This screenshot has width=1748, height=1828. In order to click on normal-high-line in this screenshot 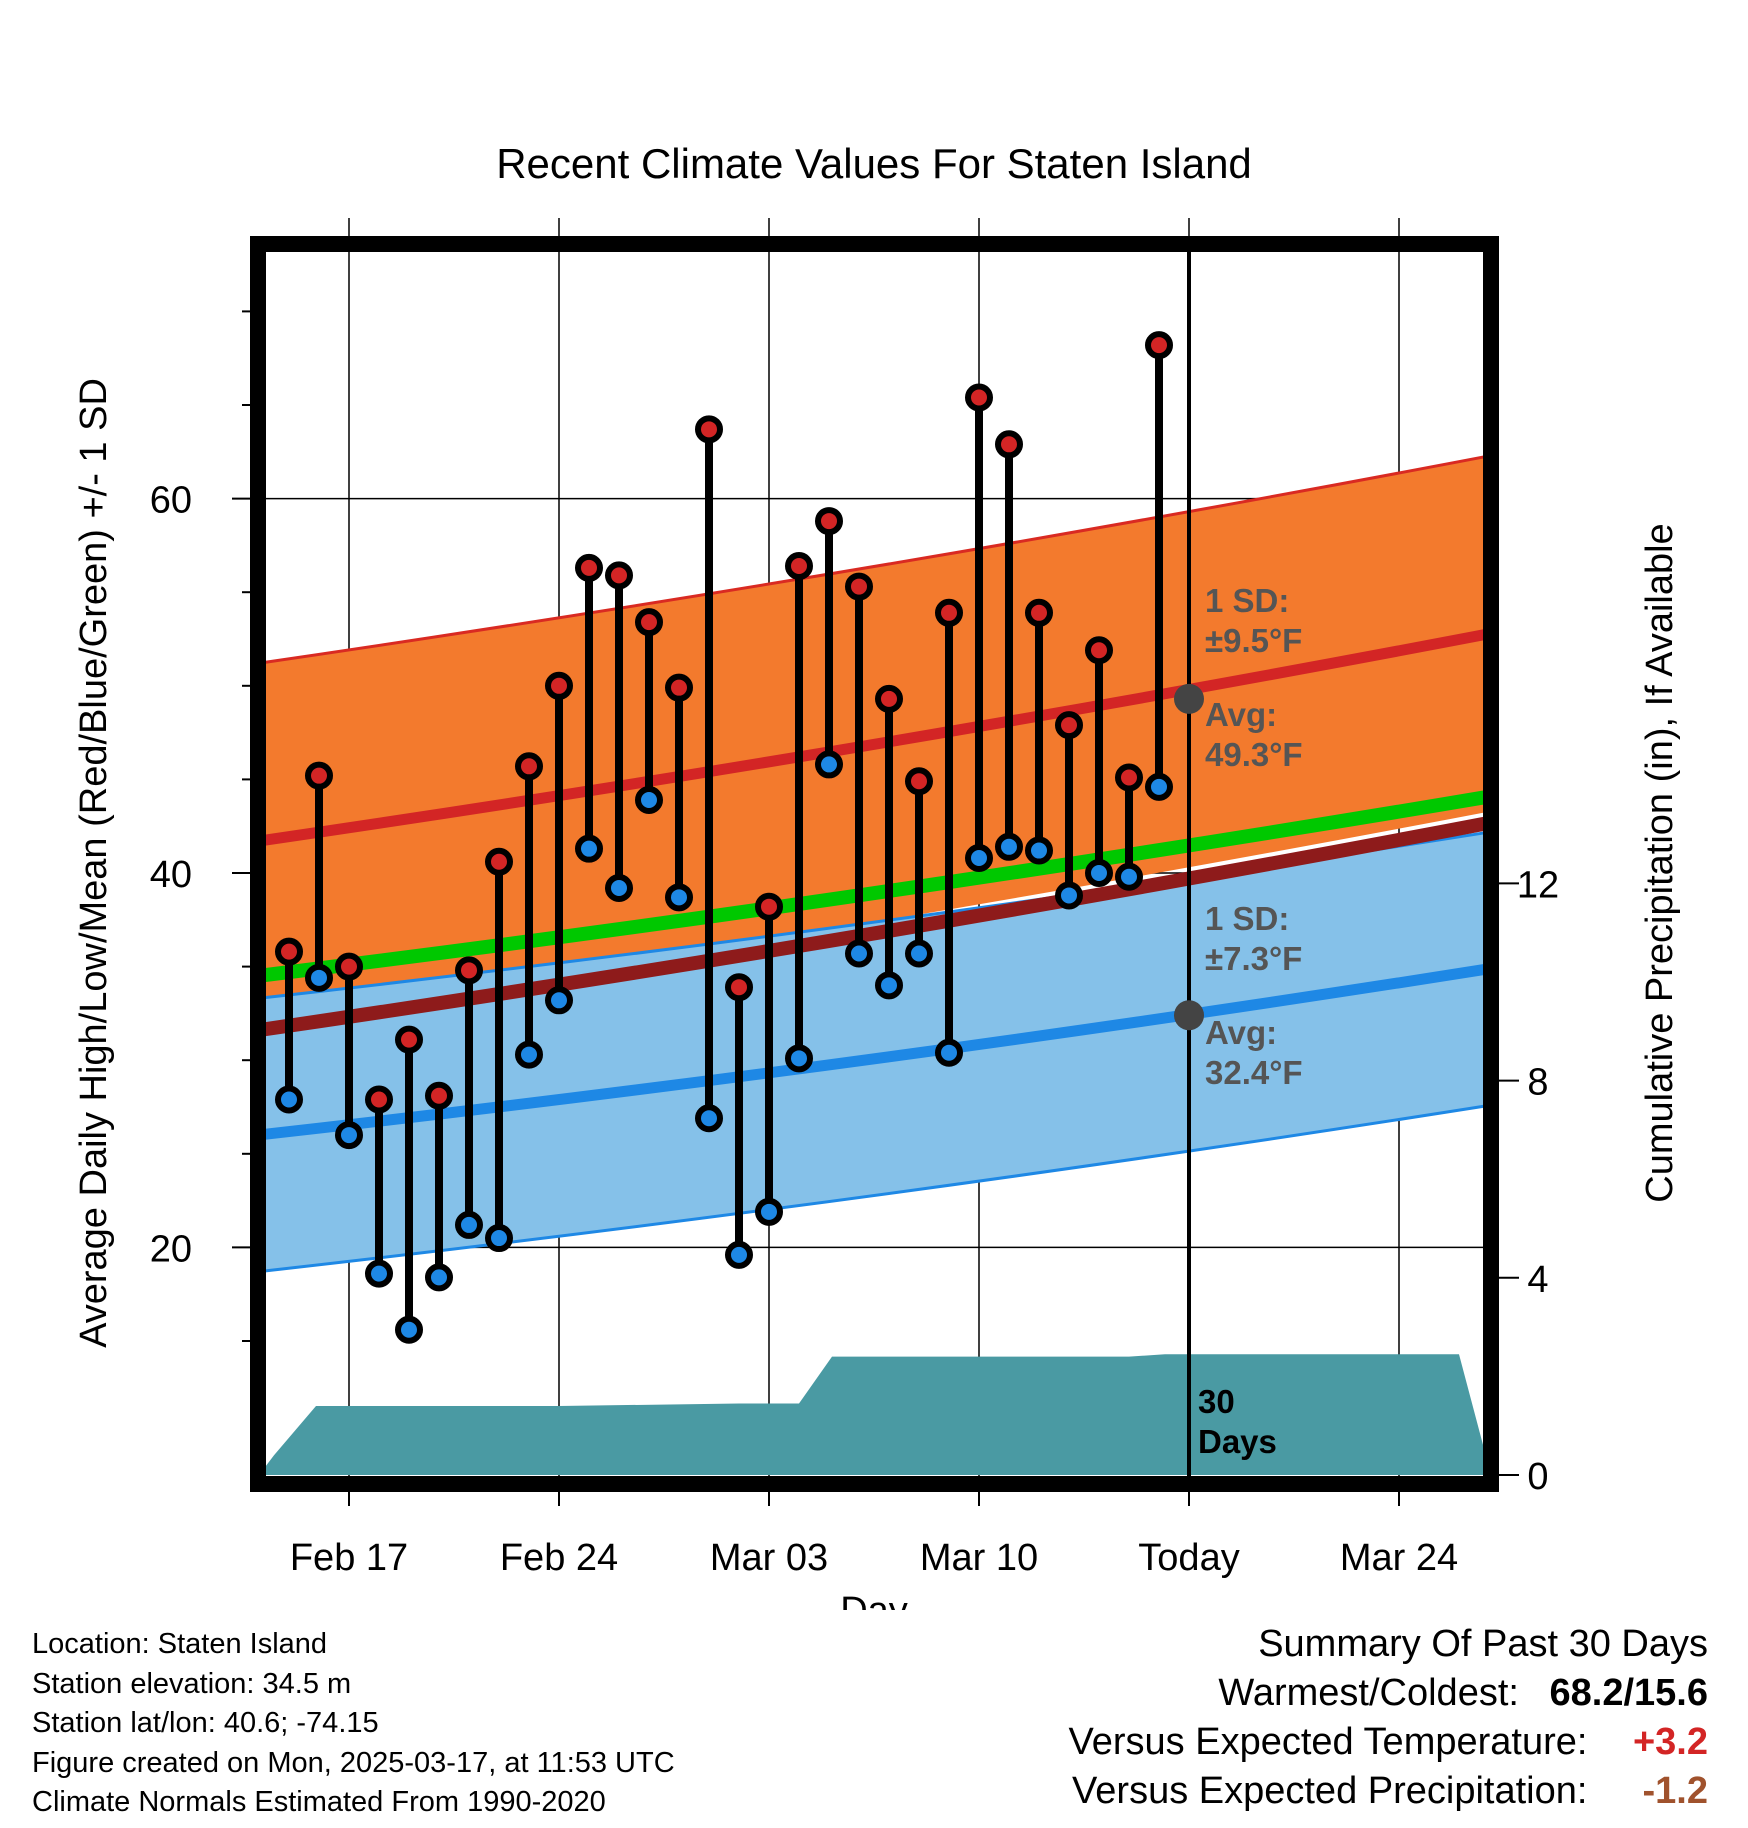, I will do `click(875, 737)`.